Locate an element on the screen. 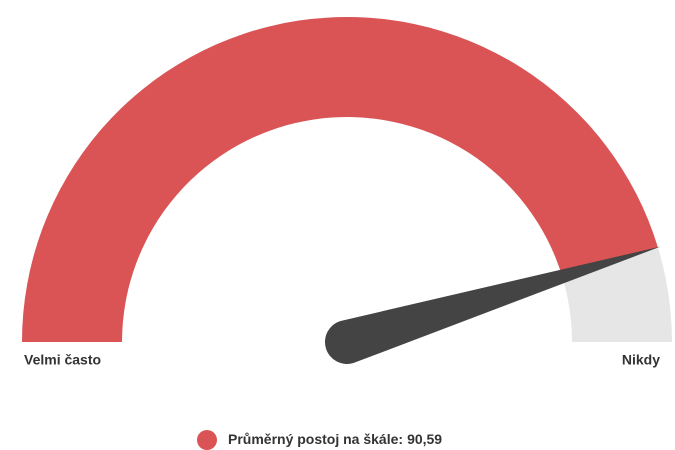  min-label: Velmi často is located at coordinates (62, 360).